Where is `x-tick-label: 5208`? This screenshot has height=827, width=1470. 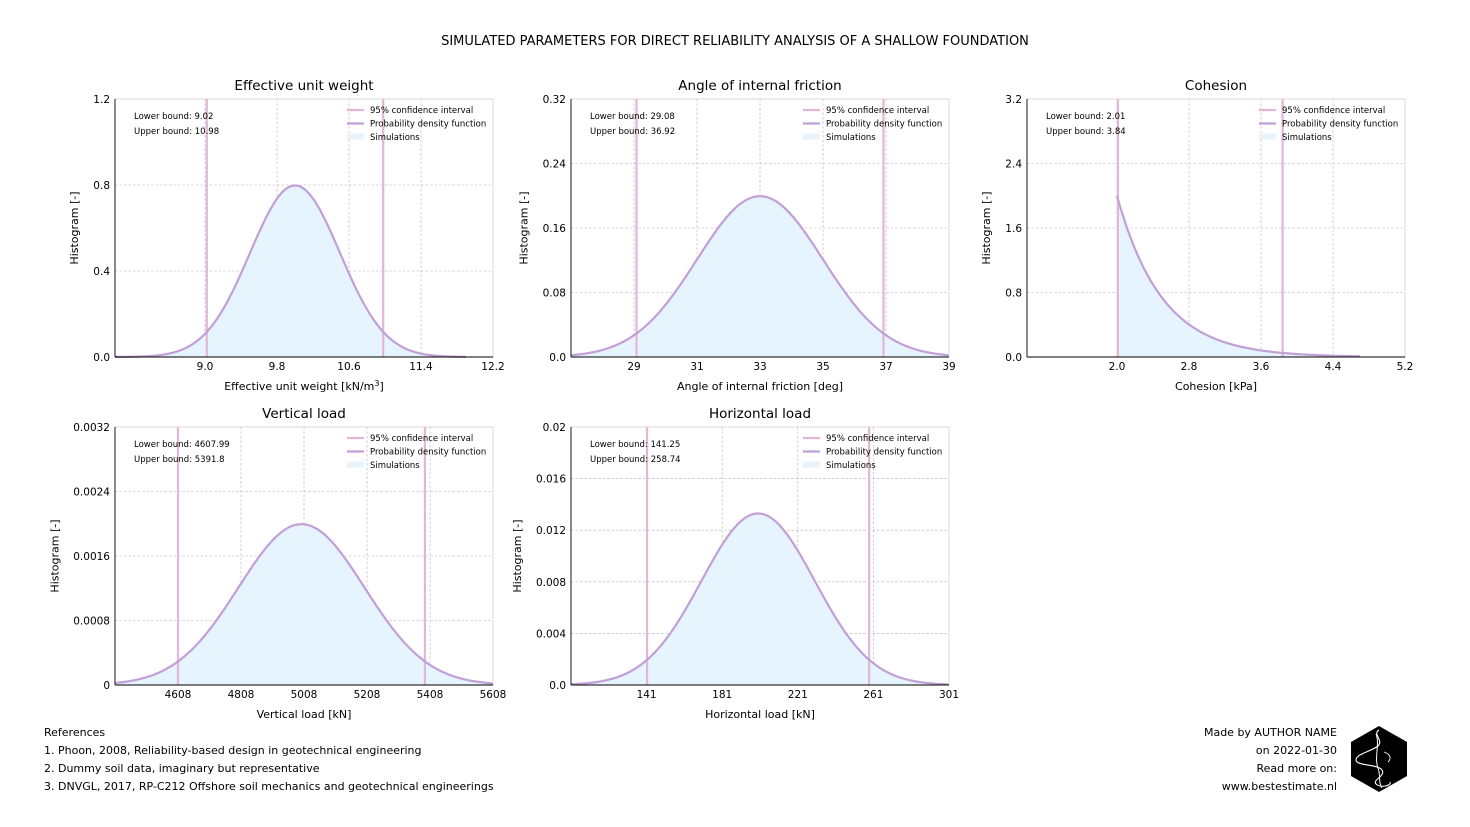 x-tick-label: 5208 is located at coordinates (367, 695).